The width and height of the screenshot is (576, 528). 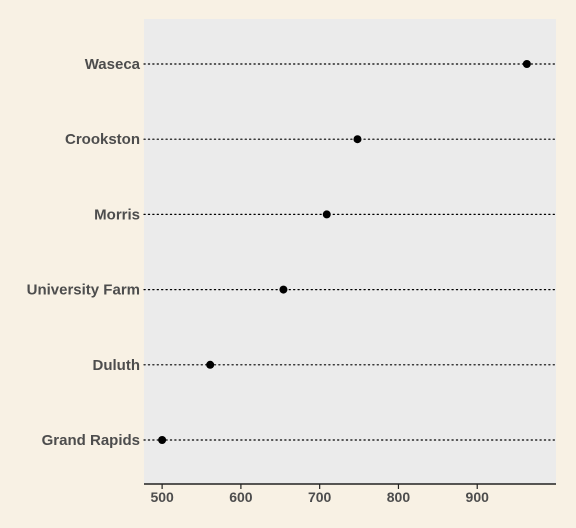 I want to click on x-tick-label-800: 800, so click(x=399, y=497).